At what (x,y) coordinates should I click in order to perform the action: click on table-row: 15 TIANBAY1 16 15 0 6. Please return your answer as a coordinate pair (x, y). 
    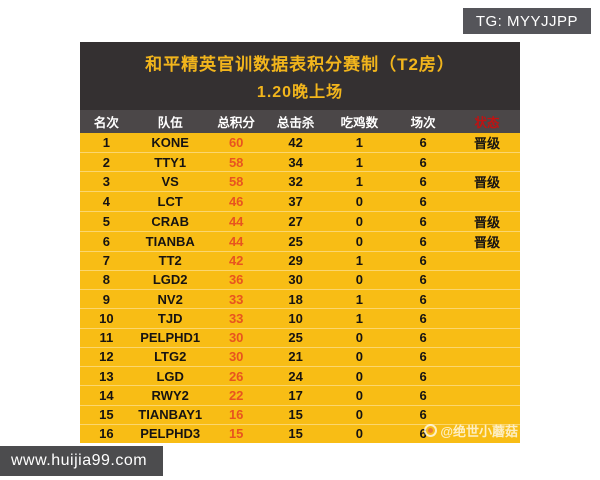
    Looking at the image, I should click on (300, 414).